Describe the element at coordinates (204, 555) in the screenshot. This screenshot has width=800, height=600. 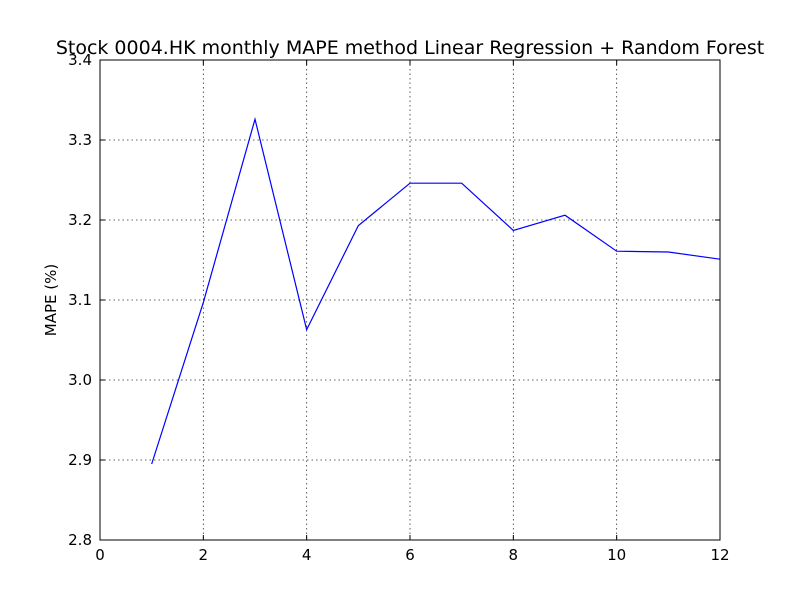
I see `x-tick-label: 2` at that location.